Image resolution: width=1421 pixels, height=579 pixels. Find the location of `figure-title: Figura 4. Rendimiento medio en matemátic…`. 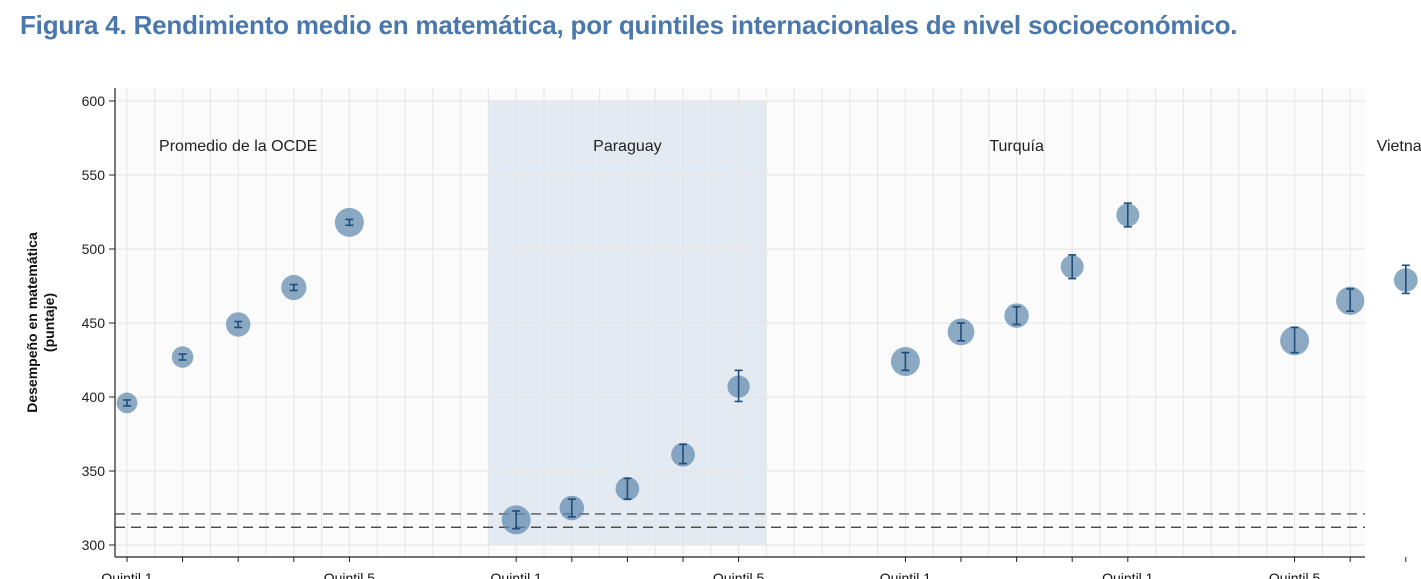

figure-title: Figura 4. Rendimiento medio en matemátic… is located at coordinates (629, 25).